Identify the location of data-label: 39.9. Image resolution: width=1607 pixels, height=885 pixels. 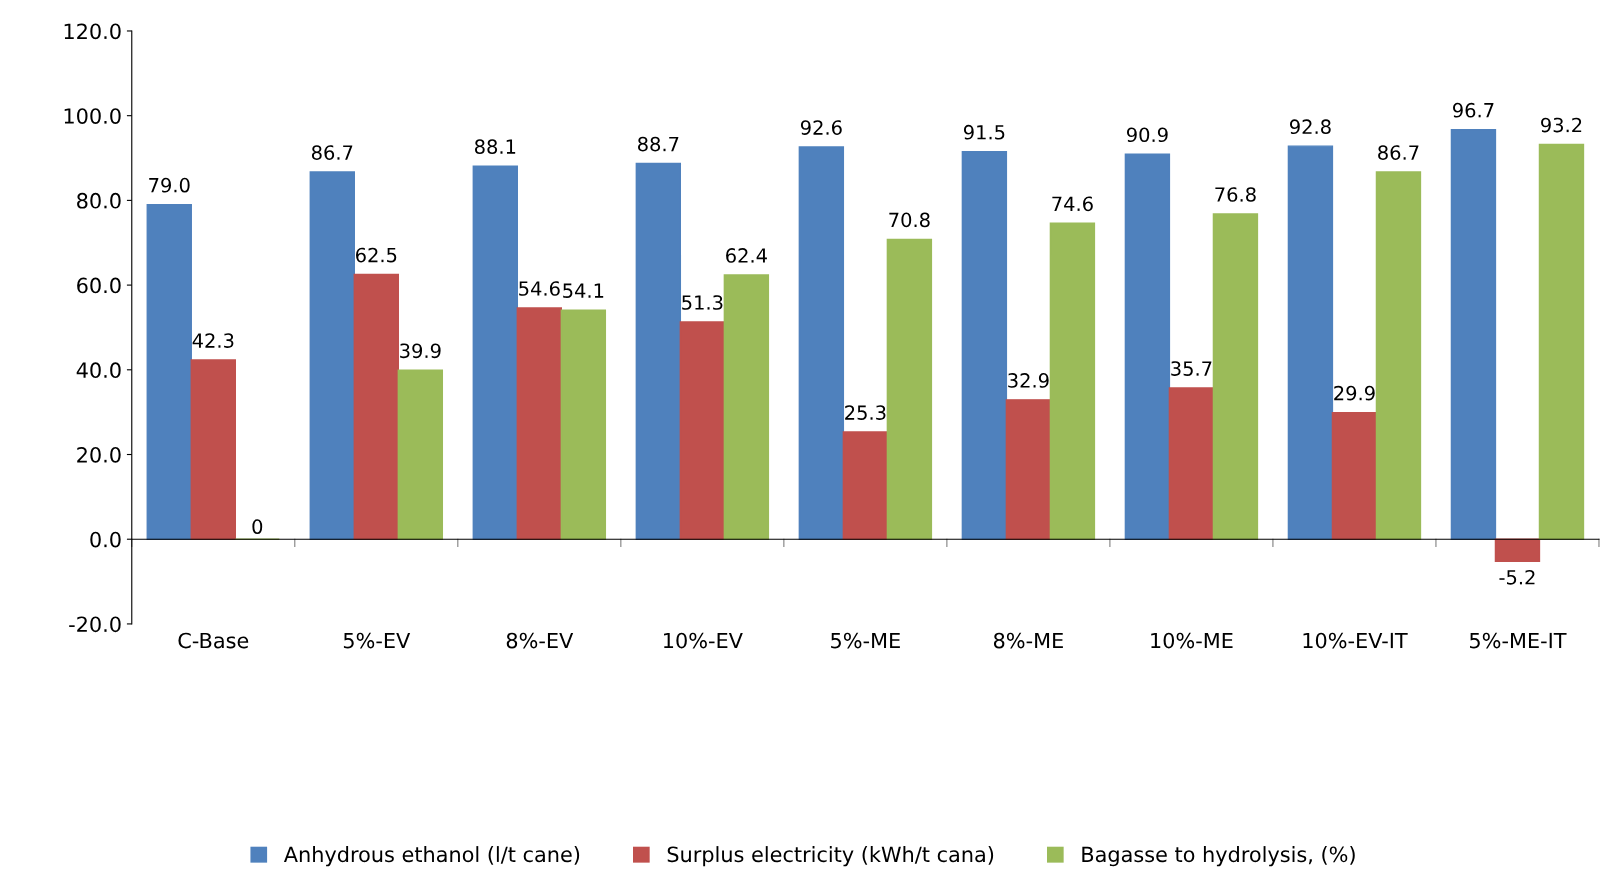
(420, 351).